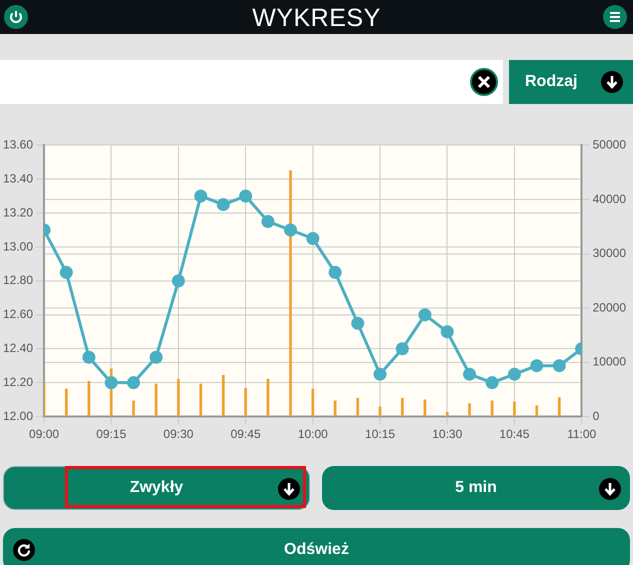 This screenshot has height=565, width=633. What do you see at coordinates (476, 488) in the screenshot?
I see `text: 5 min` at bounding box center [476, 488].